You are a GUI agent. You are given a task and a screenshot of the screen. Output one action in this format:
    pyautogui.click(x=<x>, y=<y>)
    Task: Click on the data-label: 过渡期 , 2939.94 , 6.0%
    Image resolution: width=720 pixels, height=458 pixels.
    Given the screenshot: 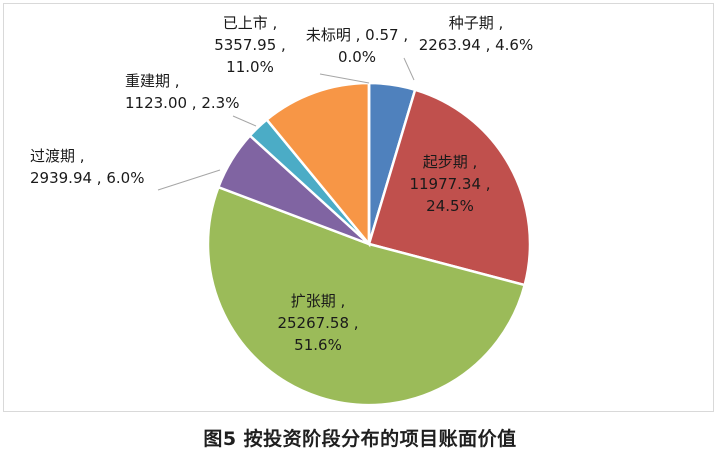 What is the action you would take?
    pyautogui.click(x=87, y=167)
    